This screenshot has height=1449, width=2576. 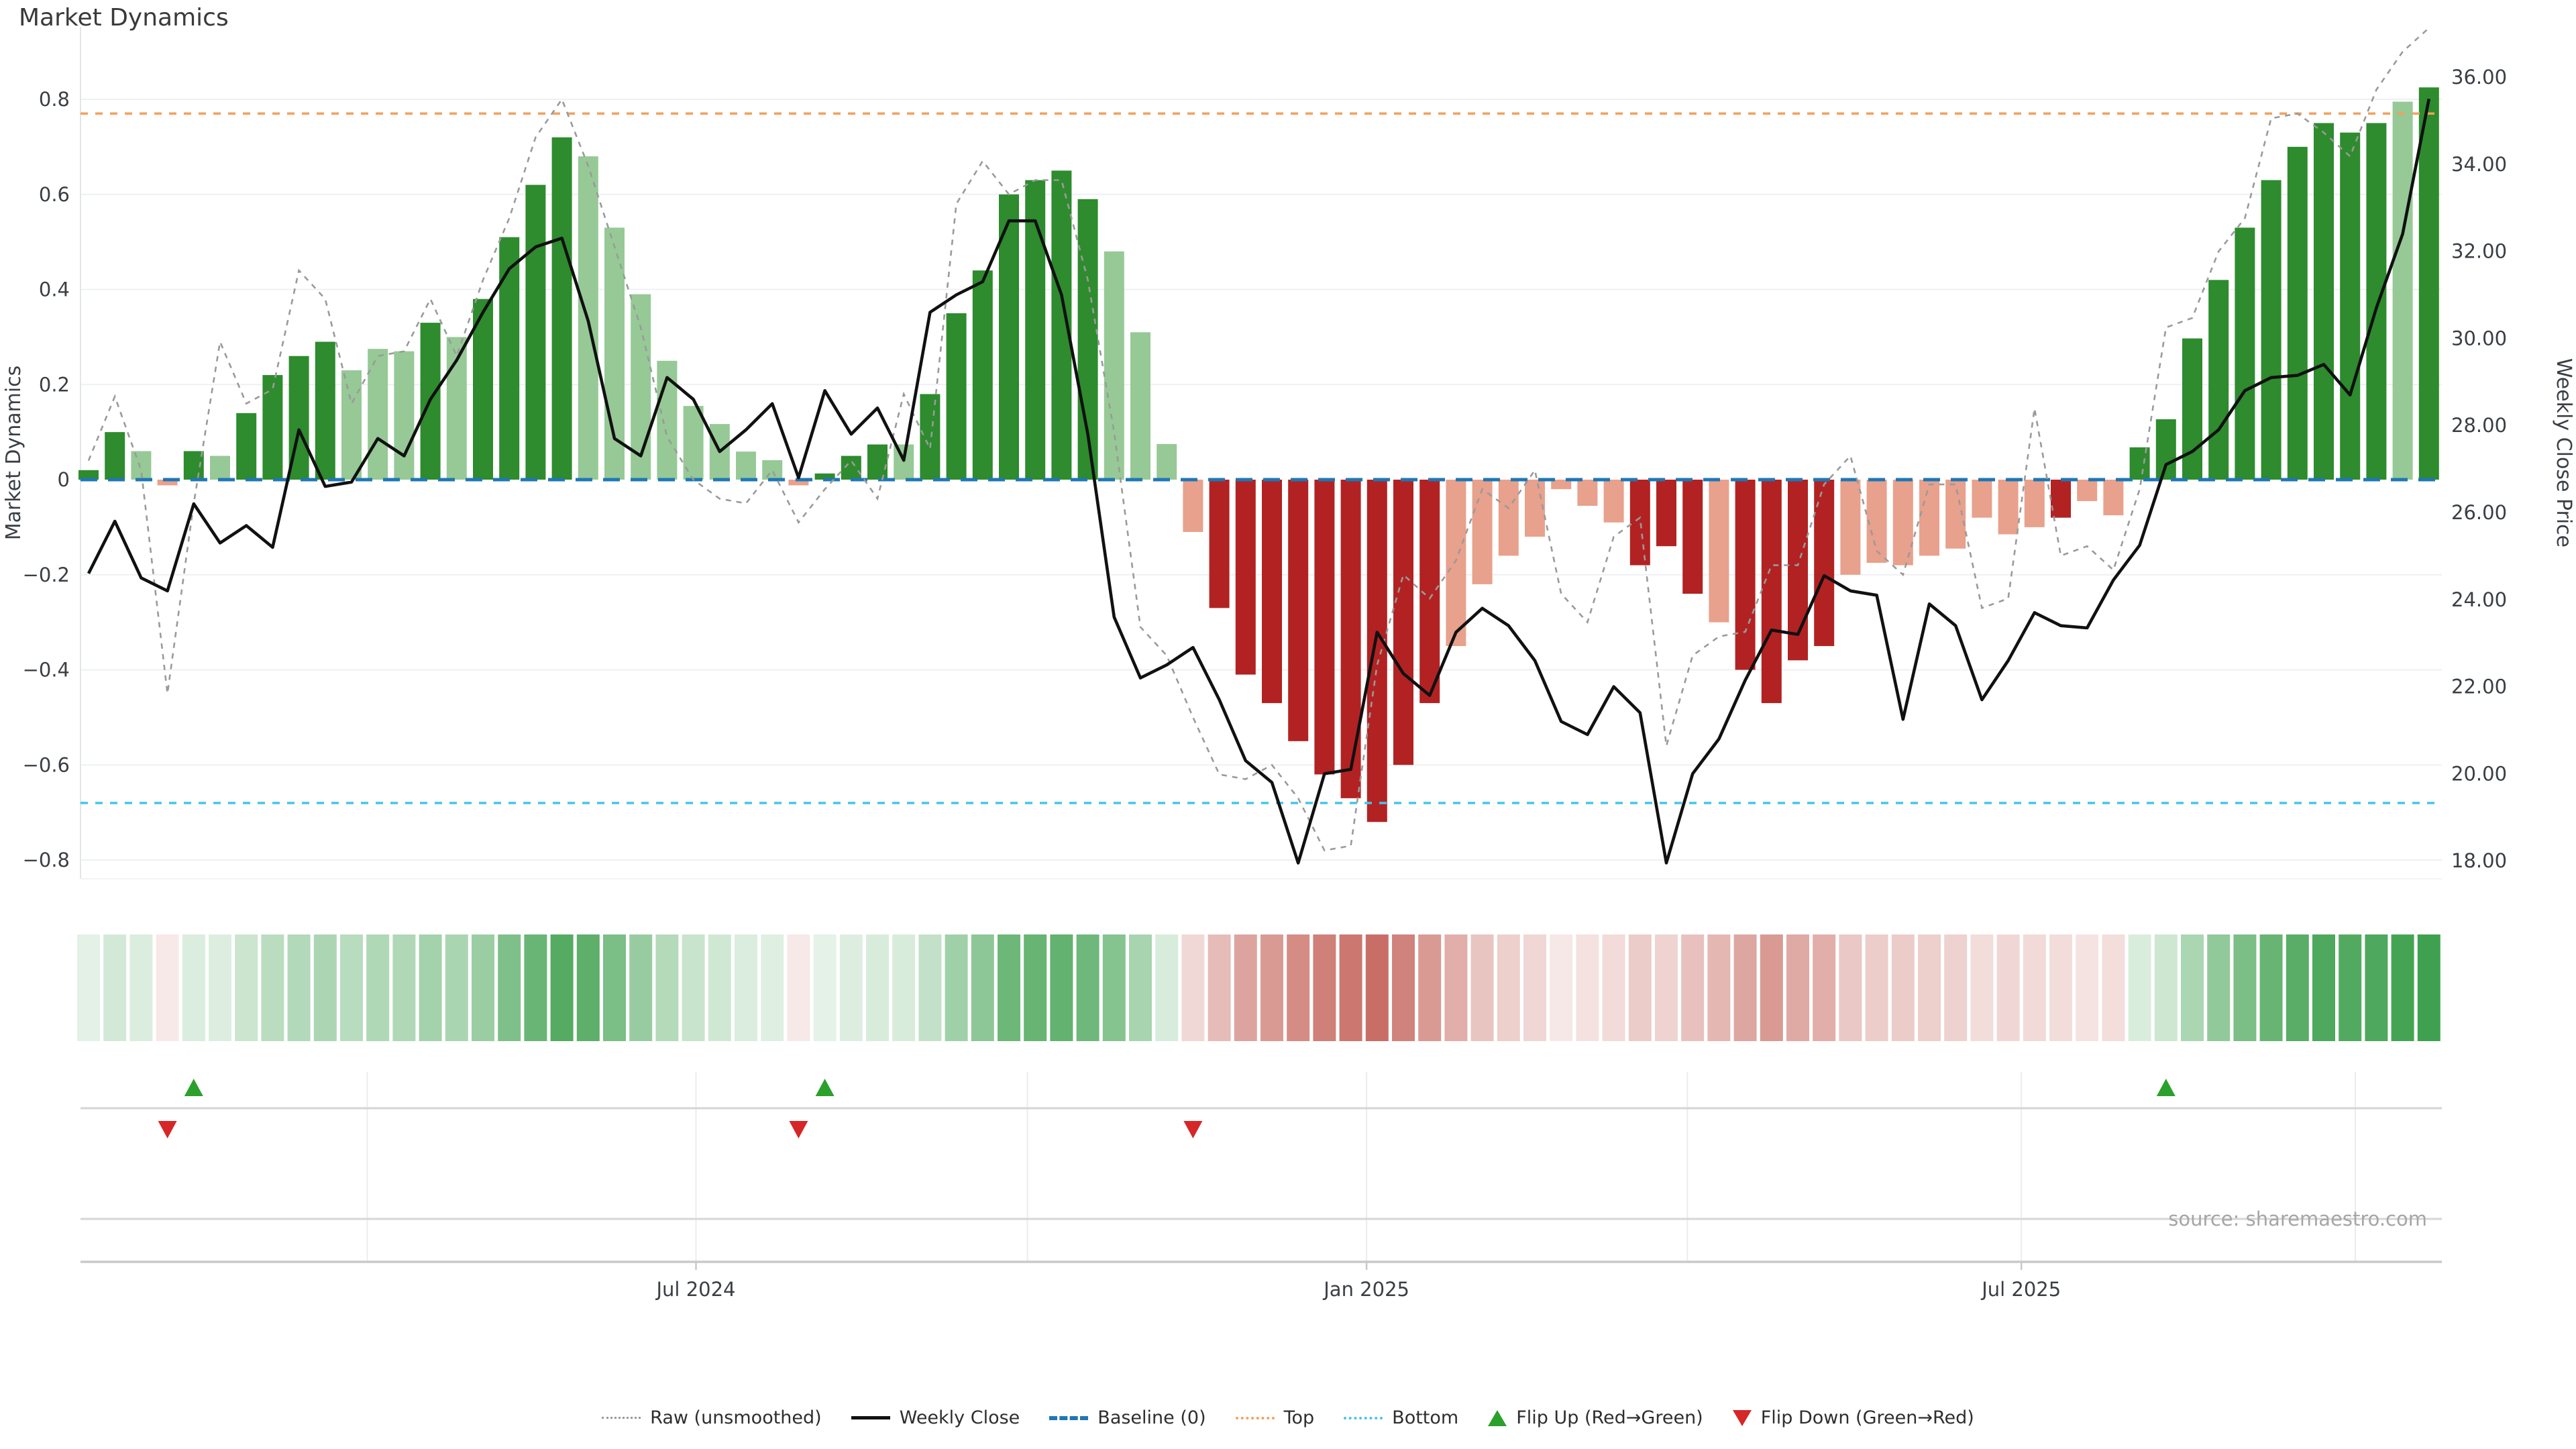 What do you see at coordinates (54, 384) in the screenshot?
I see `svg-text: 0.2` at bounding box center [54, 384].